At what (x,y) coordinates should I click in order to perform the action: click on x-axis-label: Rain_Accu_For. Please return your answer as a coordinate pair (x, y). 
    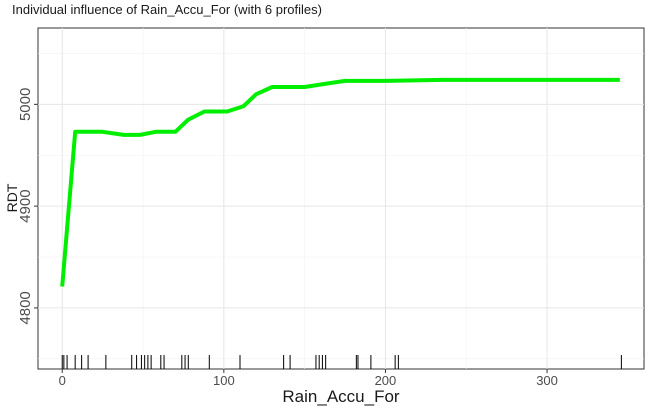
    Looking at the image, I should click on (341, 396).